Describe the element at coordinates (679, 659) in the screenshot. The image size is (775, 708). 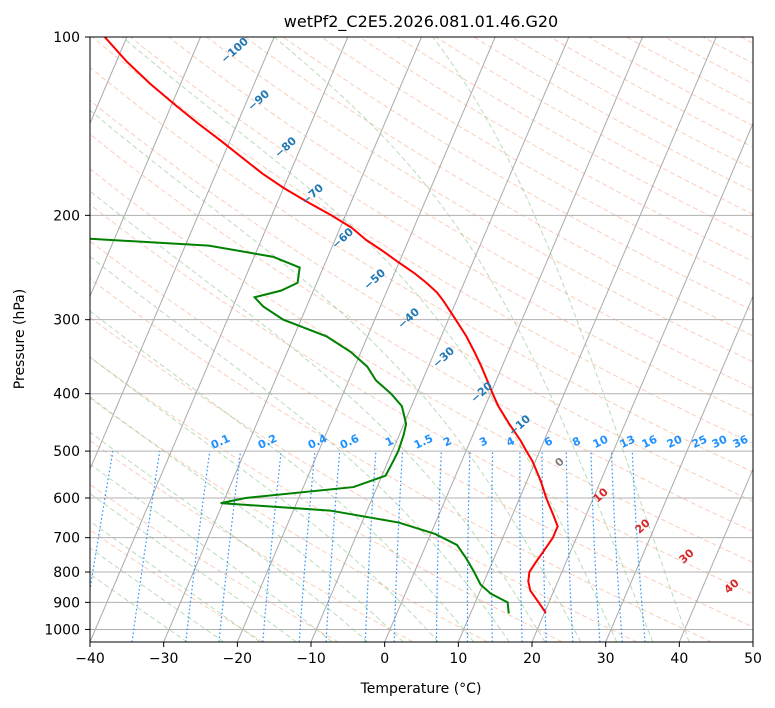
I see `x-tick-label: 40` at that location.